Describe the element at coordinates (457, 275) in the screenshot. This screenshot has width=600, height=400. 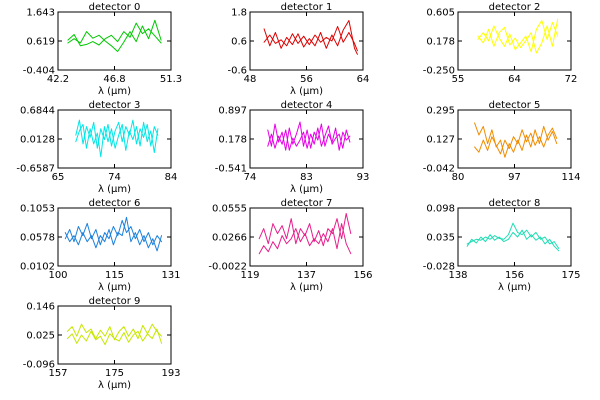
I see `x-tick-label: 138` at that location.